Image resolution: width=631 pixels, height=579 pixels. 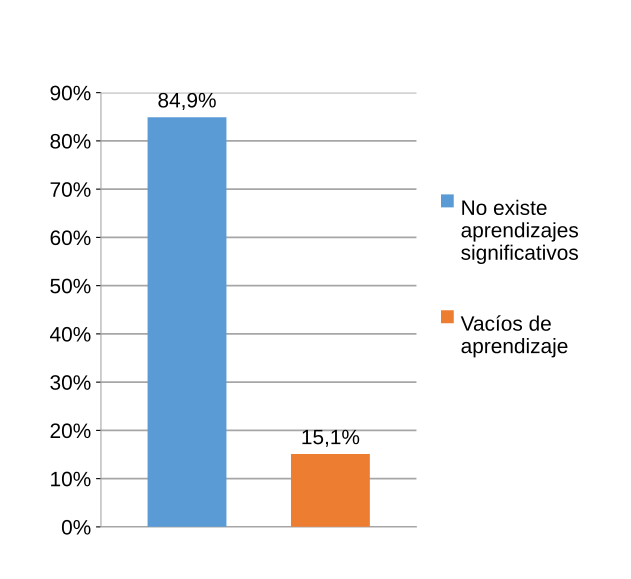 I want to click on legend-label: No existe aprendizajes significativos, so click(x=519, y=232).